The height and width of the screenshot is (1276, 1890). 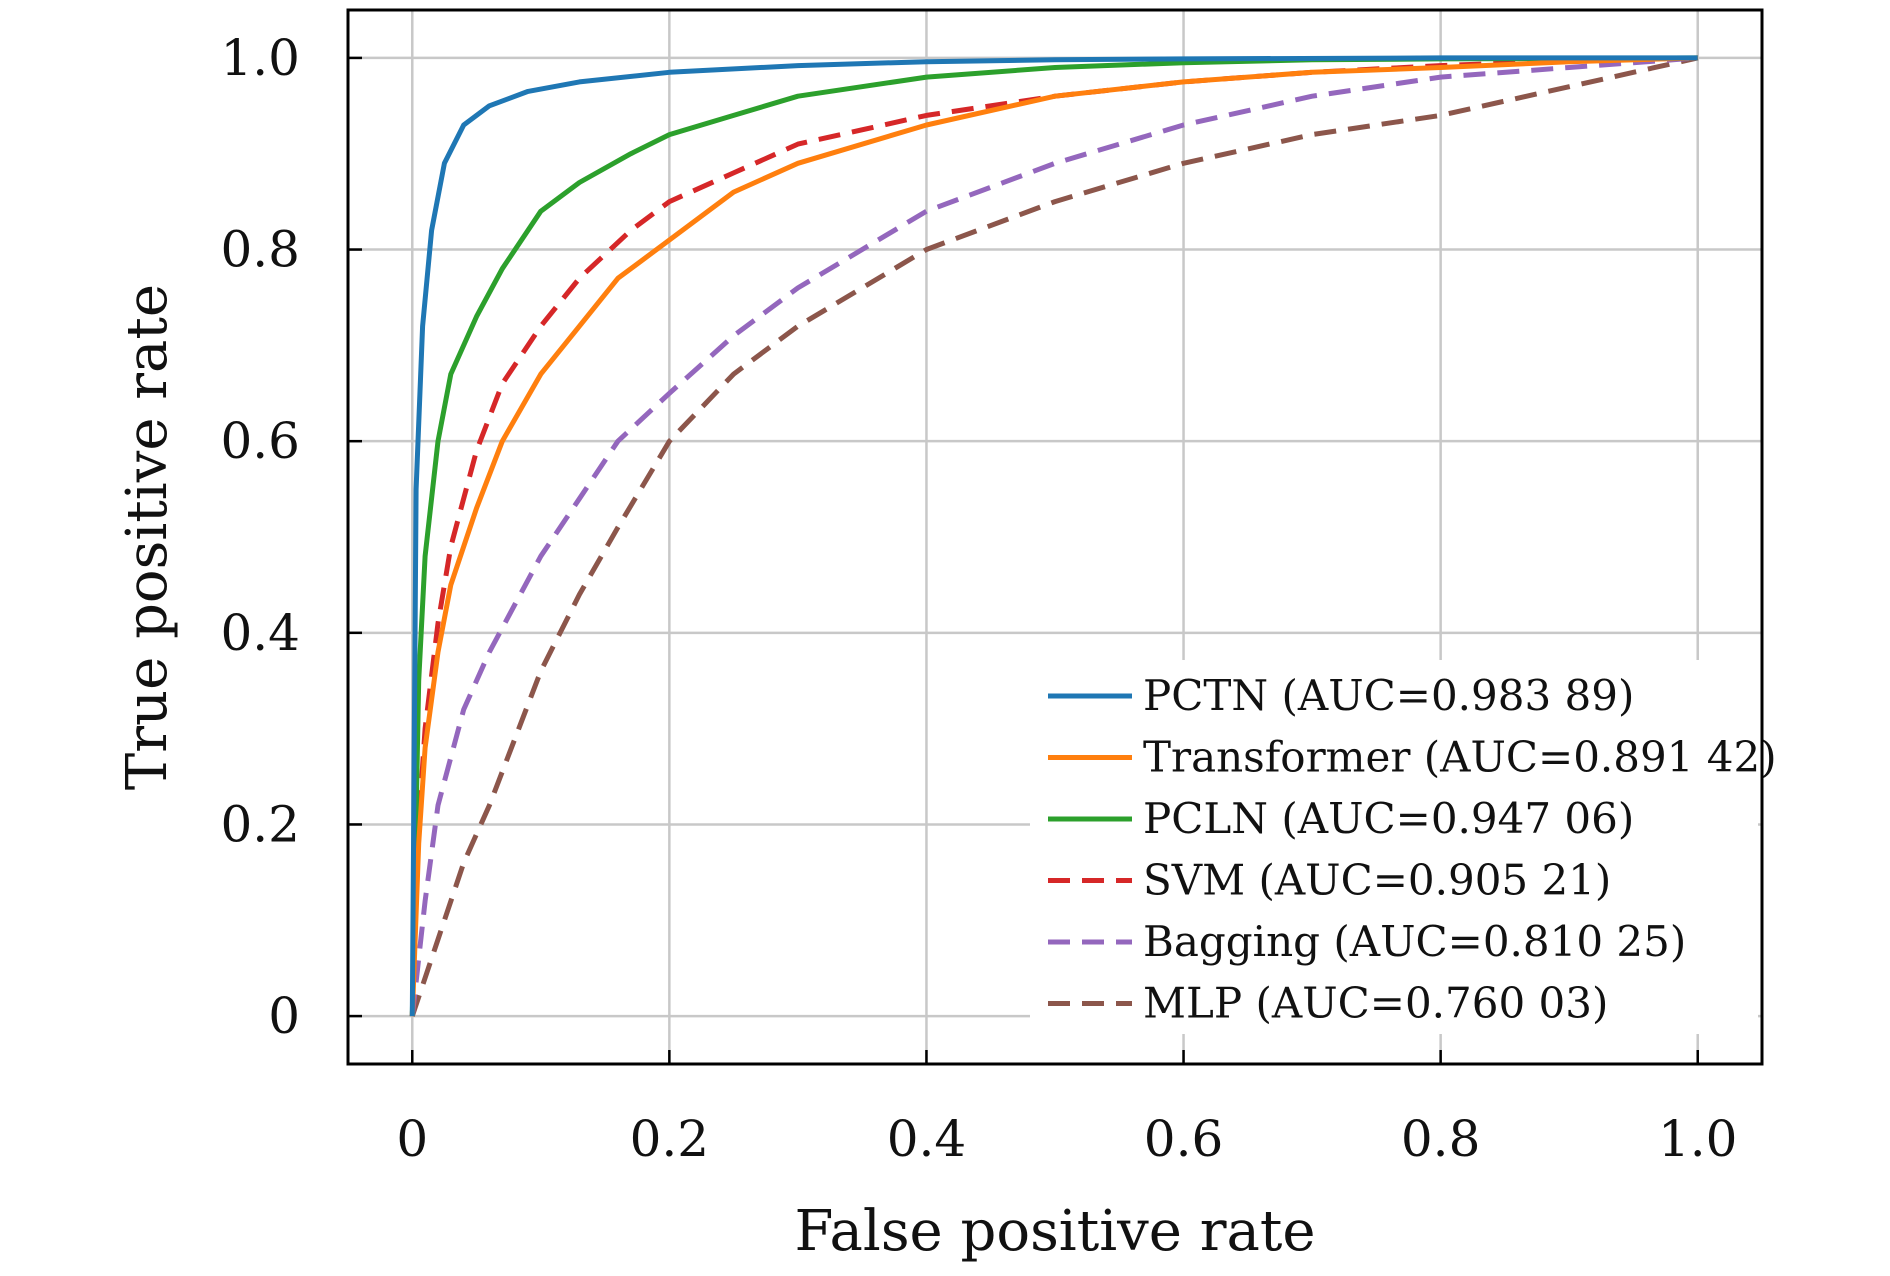 What do you see at coordinates (260, 824) in the screenshot?
I see `y-tick-label: 0.2` at bounding box center [260, 824].